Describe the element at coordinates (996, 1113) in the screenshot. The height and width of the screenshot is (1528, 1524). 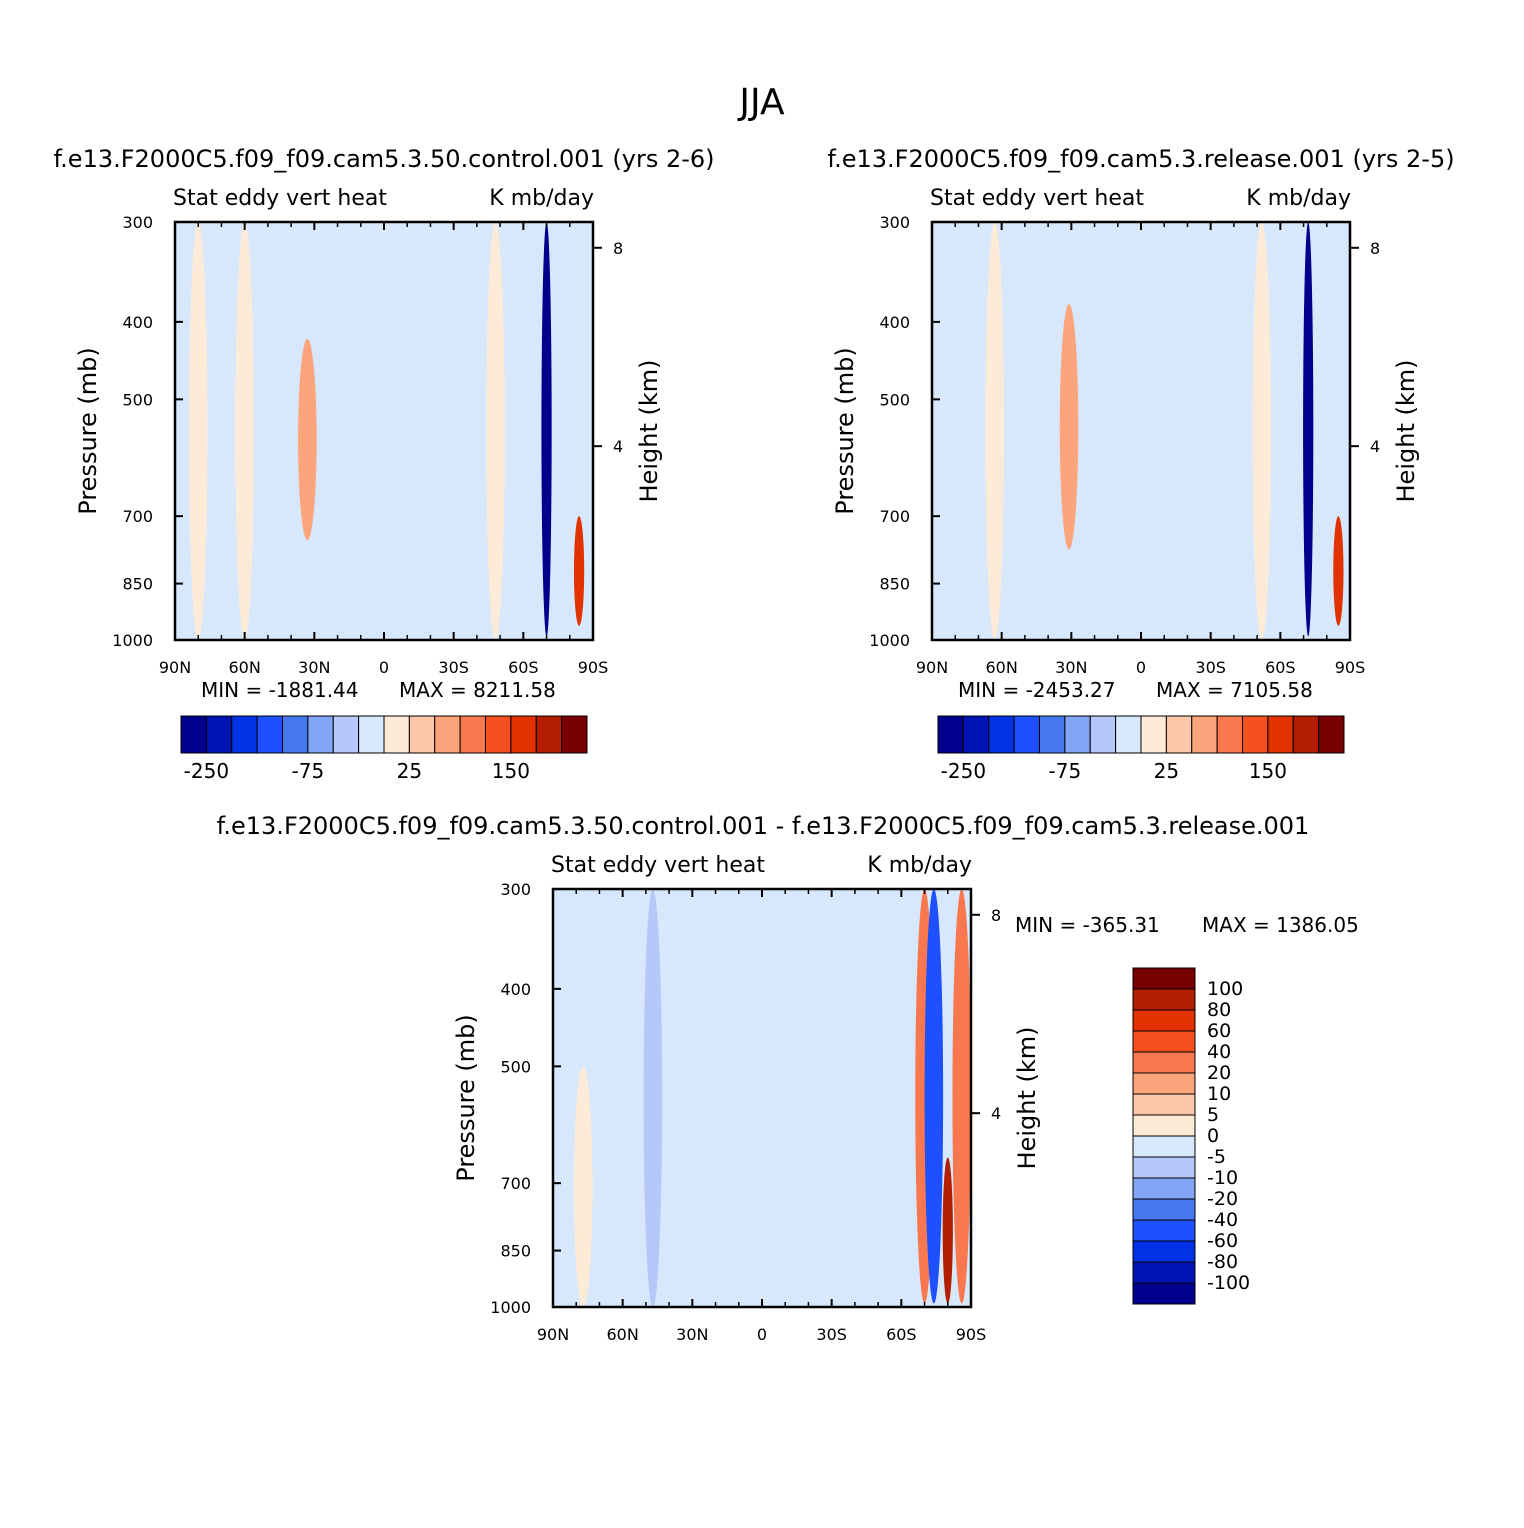
I see `y-right-tick-label: 4` at that location.